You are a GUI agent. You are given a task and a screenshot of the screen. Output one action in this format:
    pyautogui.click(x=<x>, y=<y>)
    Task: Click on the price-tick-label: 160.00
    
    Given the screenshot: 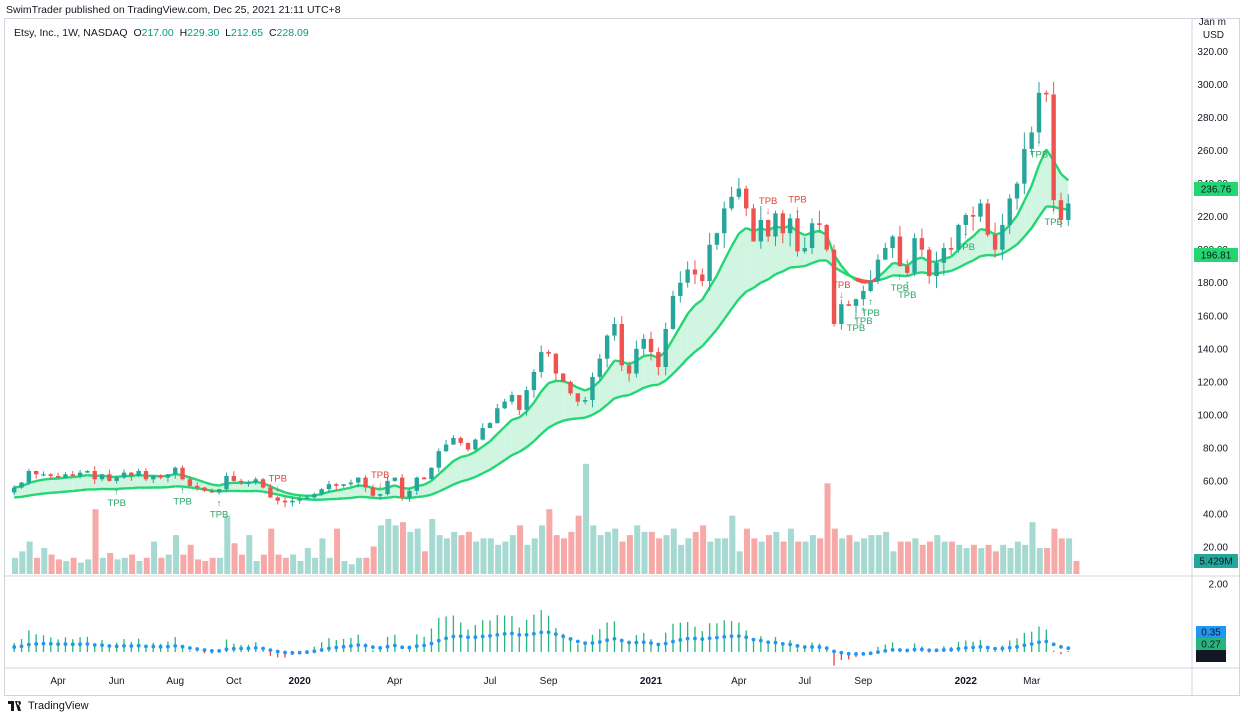 What is the action you would take?
    pyautogui.click(x=1212, y=316)
    